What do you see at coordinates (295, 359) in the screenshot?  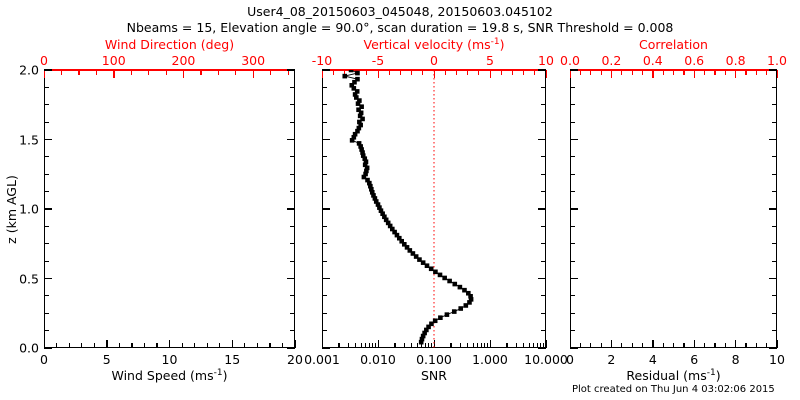 I see `panel-wind-bottom-tick-label: 20` at bounding box center [295, 359].